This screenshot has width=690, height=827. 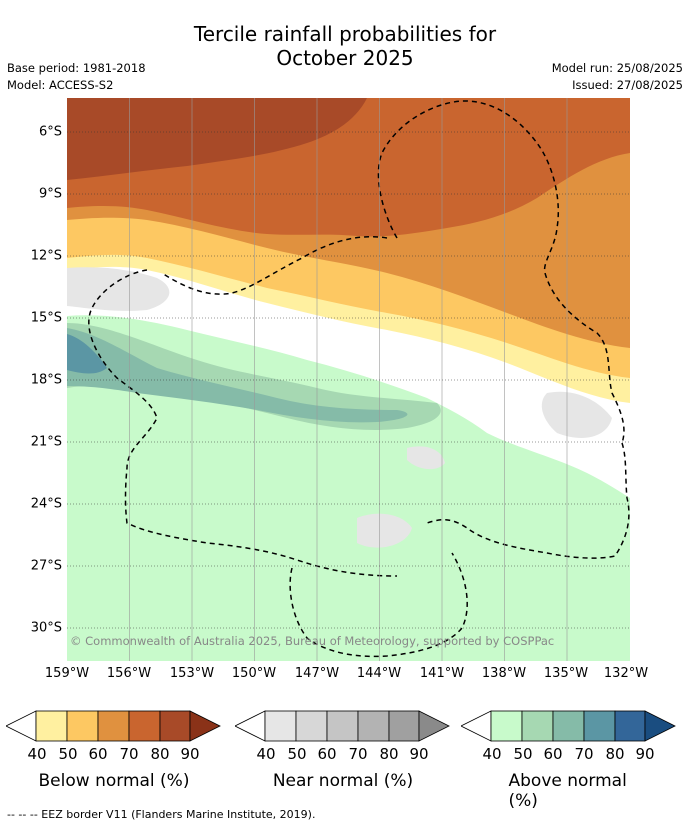 What do you see at coordinates (379, 673) in the screenshot?
I see `lon-label: 144°W` at bounding box center [379, 673].